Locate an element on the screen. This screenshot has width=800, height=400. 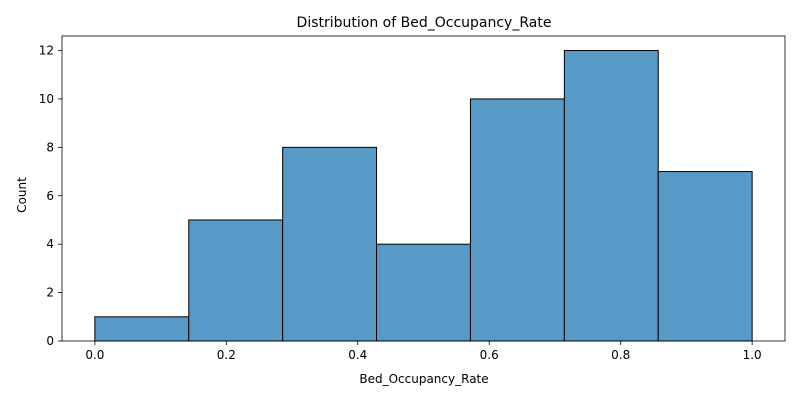
x-axis-label: Bed_Occupancy_Rate is located at coordinates (423, 379).